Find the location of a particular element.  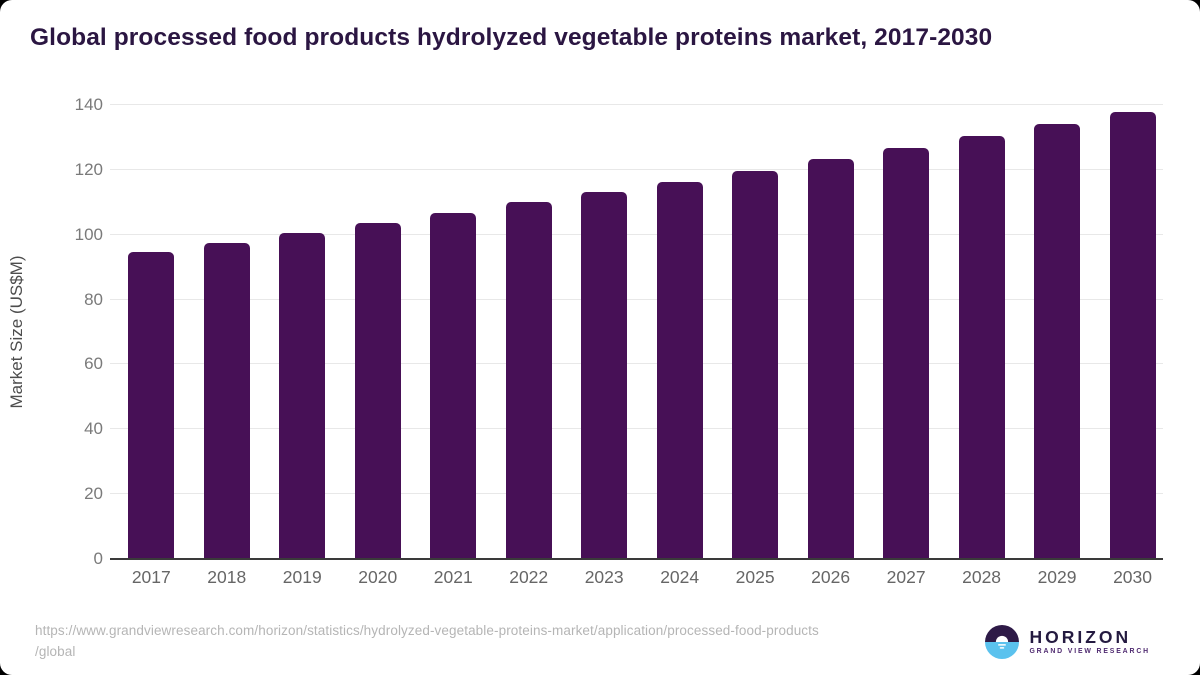

x-tick-label-2027: 2027 is located at coordinates (906, 577).